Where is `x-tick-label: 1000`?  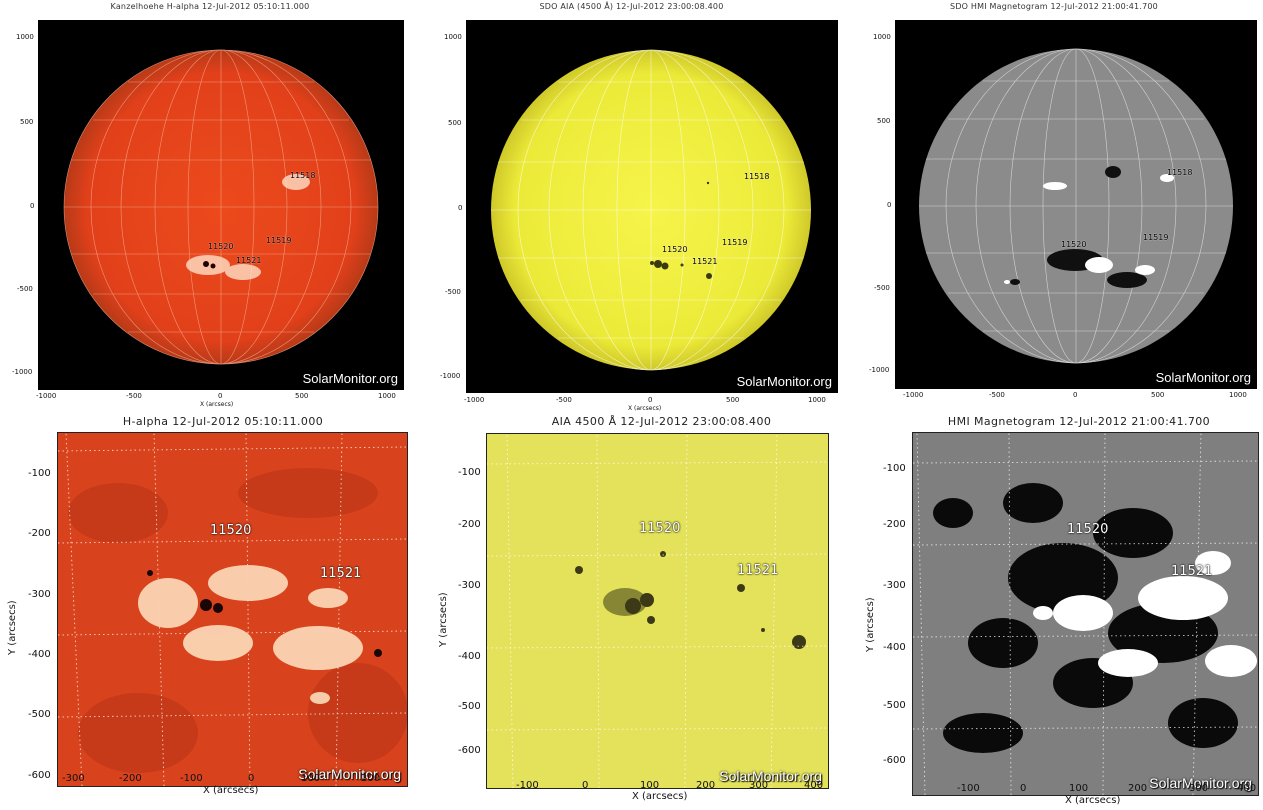 x-tick-label: 1000 is located at coordinates (387, 396).